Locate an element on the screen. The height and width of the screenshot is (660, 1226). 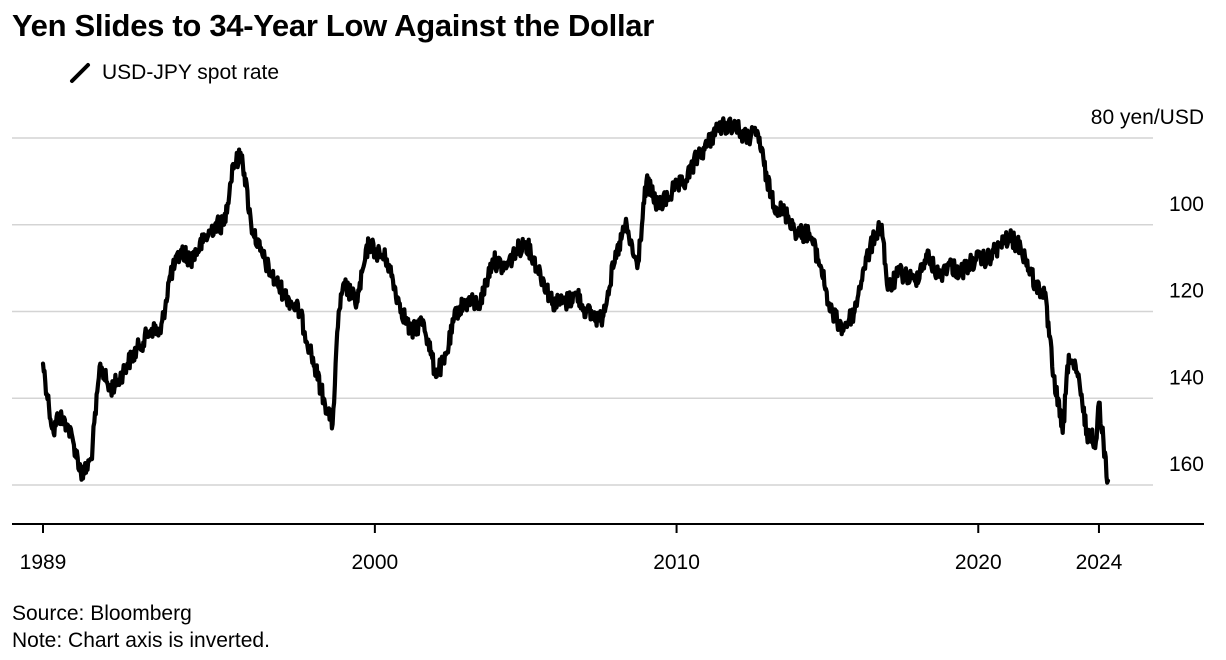
legend-swatch-icon is located at coordinates (80, 73).